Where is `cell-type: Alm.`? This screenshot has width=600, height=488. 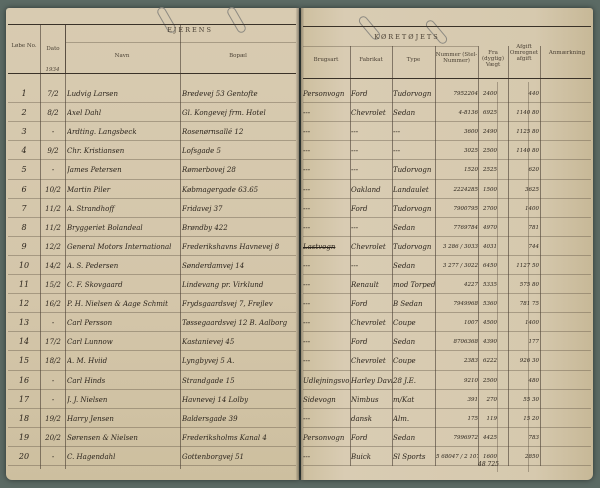
cell-type: Alm. is located at coordinates (401, 419).